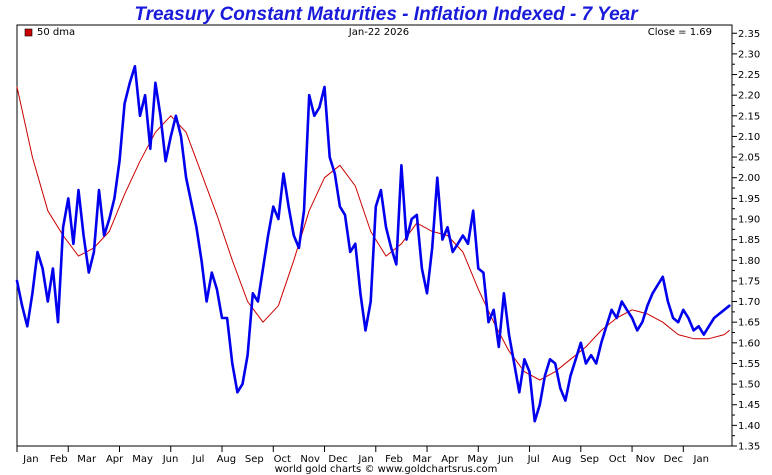  What do you see at coordinates (749, 96) in the screenshot?
I see `y-tick-label: 2.20` at bounding box center [749, 96].